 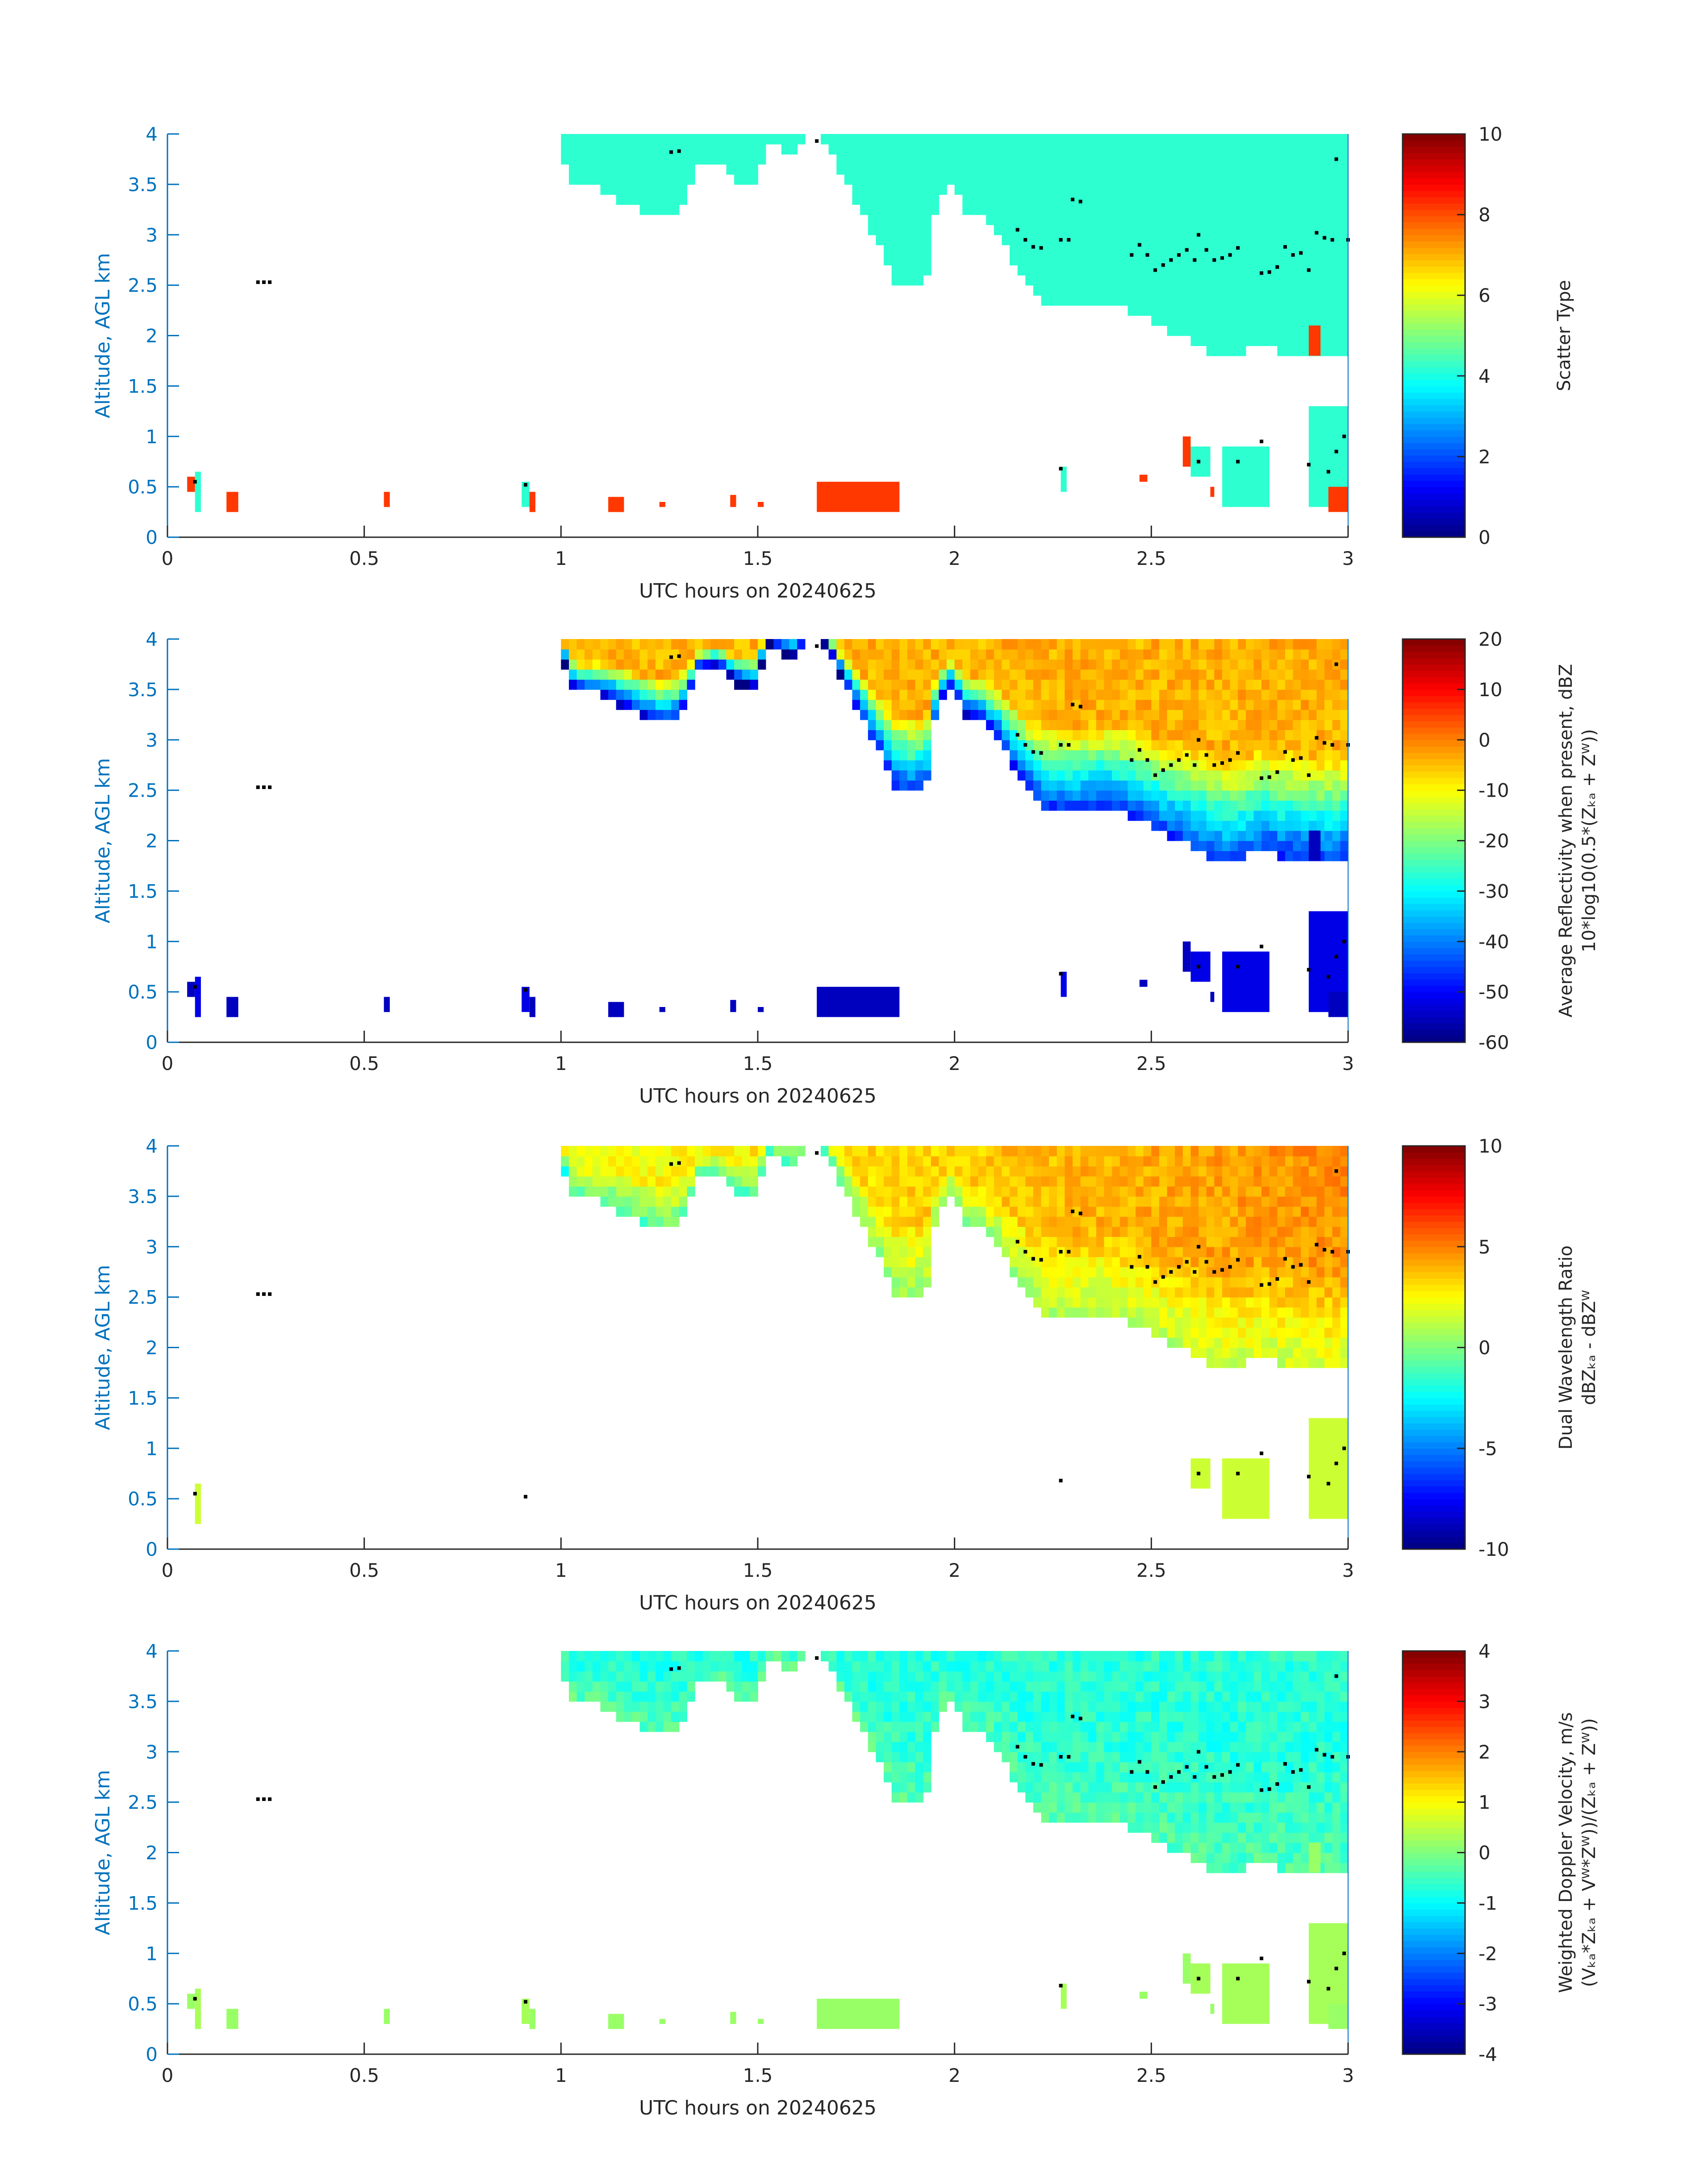 I want to click on y-tick-label: 0.5, so click(x=143, y=1499).